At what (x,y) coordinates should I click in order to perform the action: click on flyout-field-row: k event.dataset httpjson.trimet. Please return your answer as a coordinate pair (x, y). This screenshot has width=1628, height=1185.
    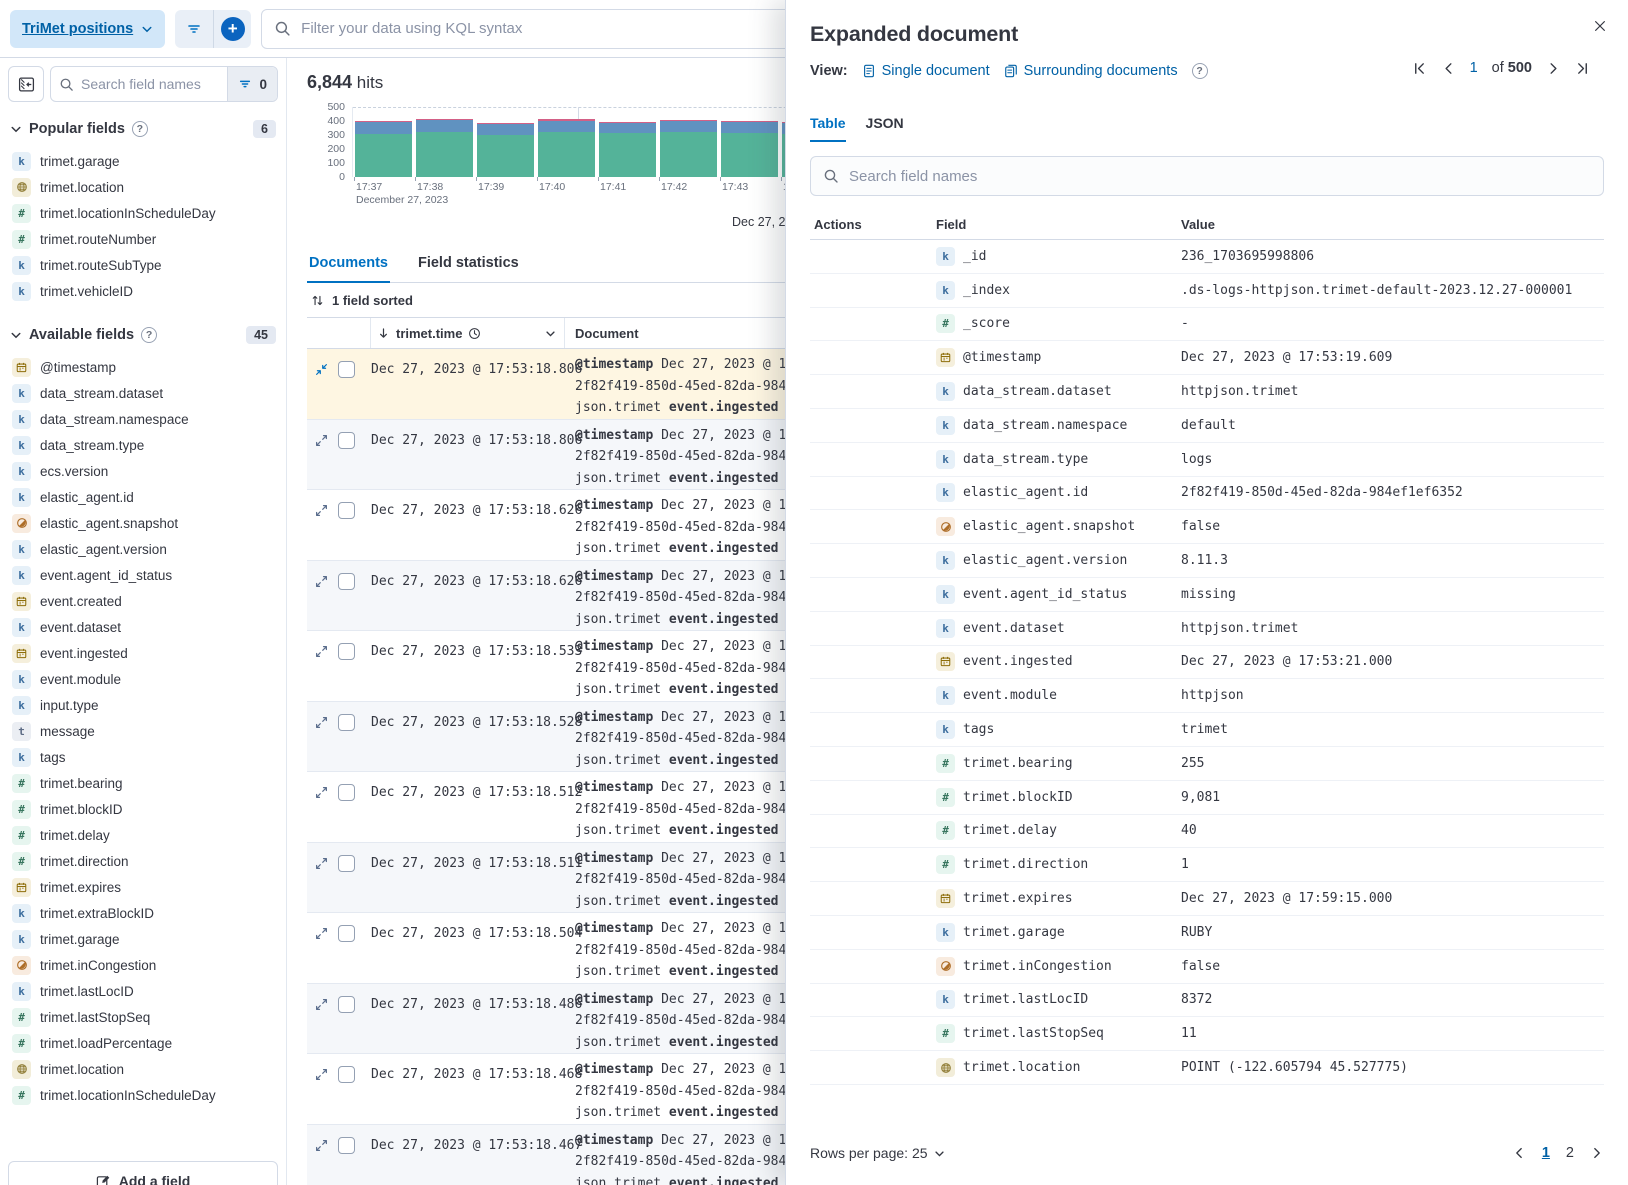
    Looking at the image, I should click on (1207, 629).